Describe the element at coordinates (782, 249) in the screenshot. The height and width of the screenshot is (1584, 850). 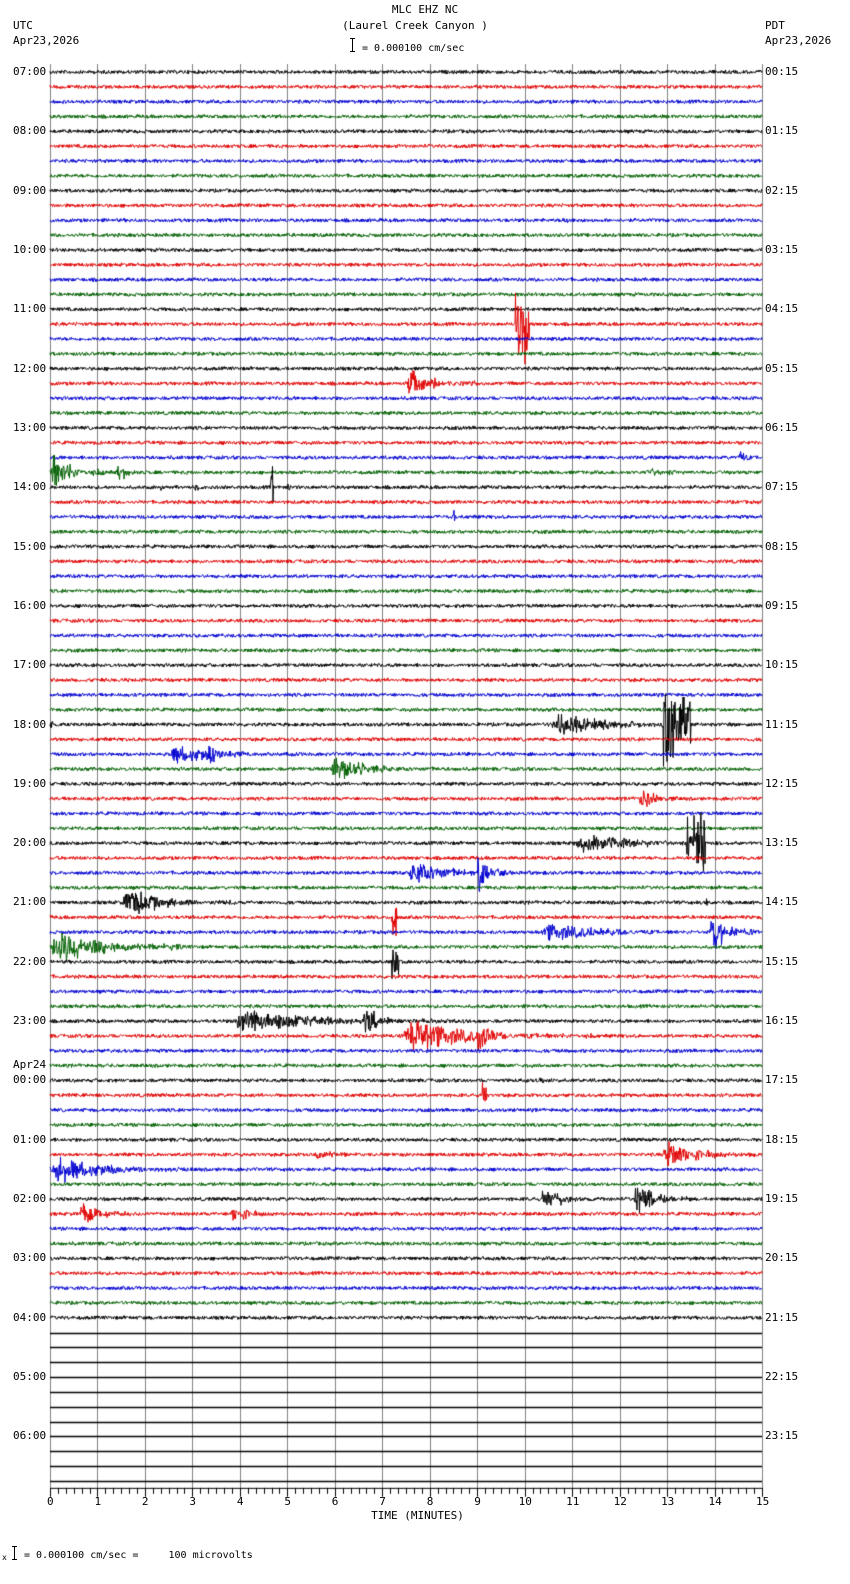
I see `pdt-hour-label: 03:15` at that location.